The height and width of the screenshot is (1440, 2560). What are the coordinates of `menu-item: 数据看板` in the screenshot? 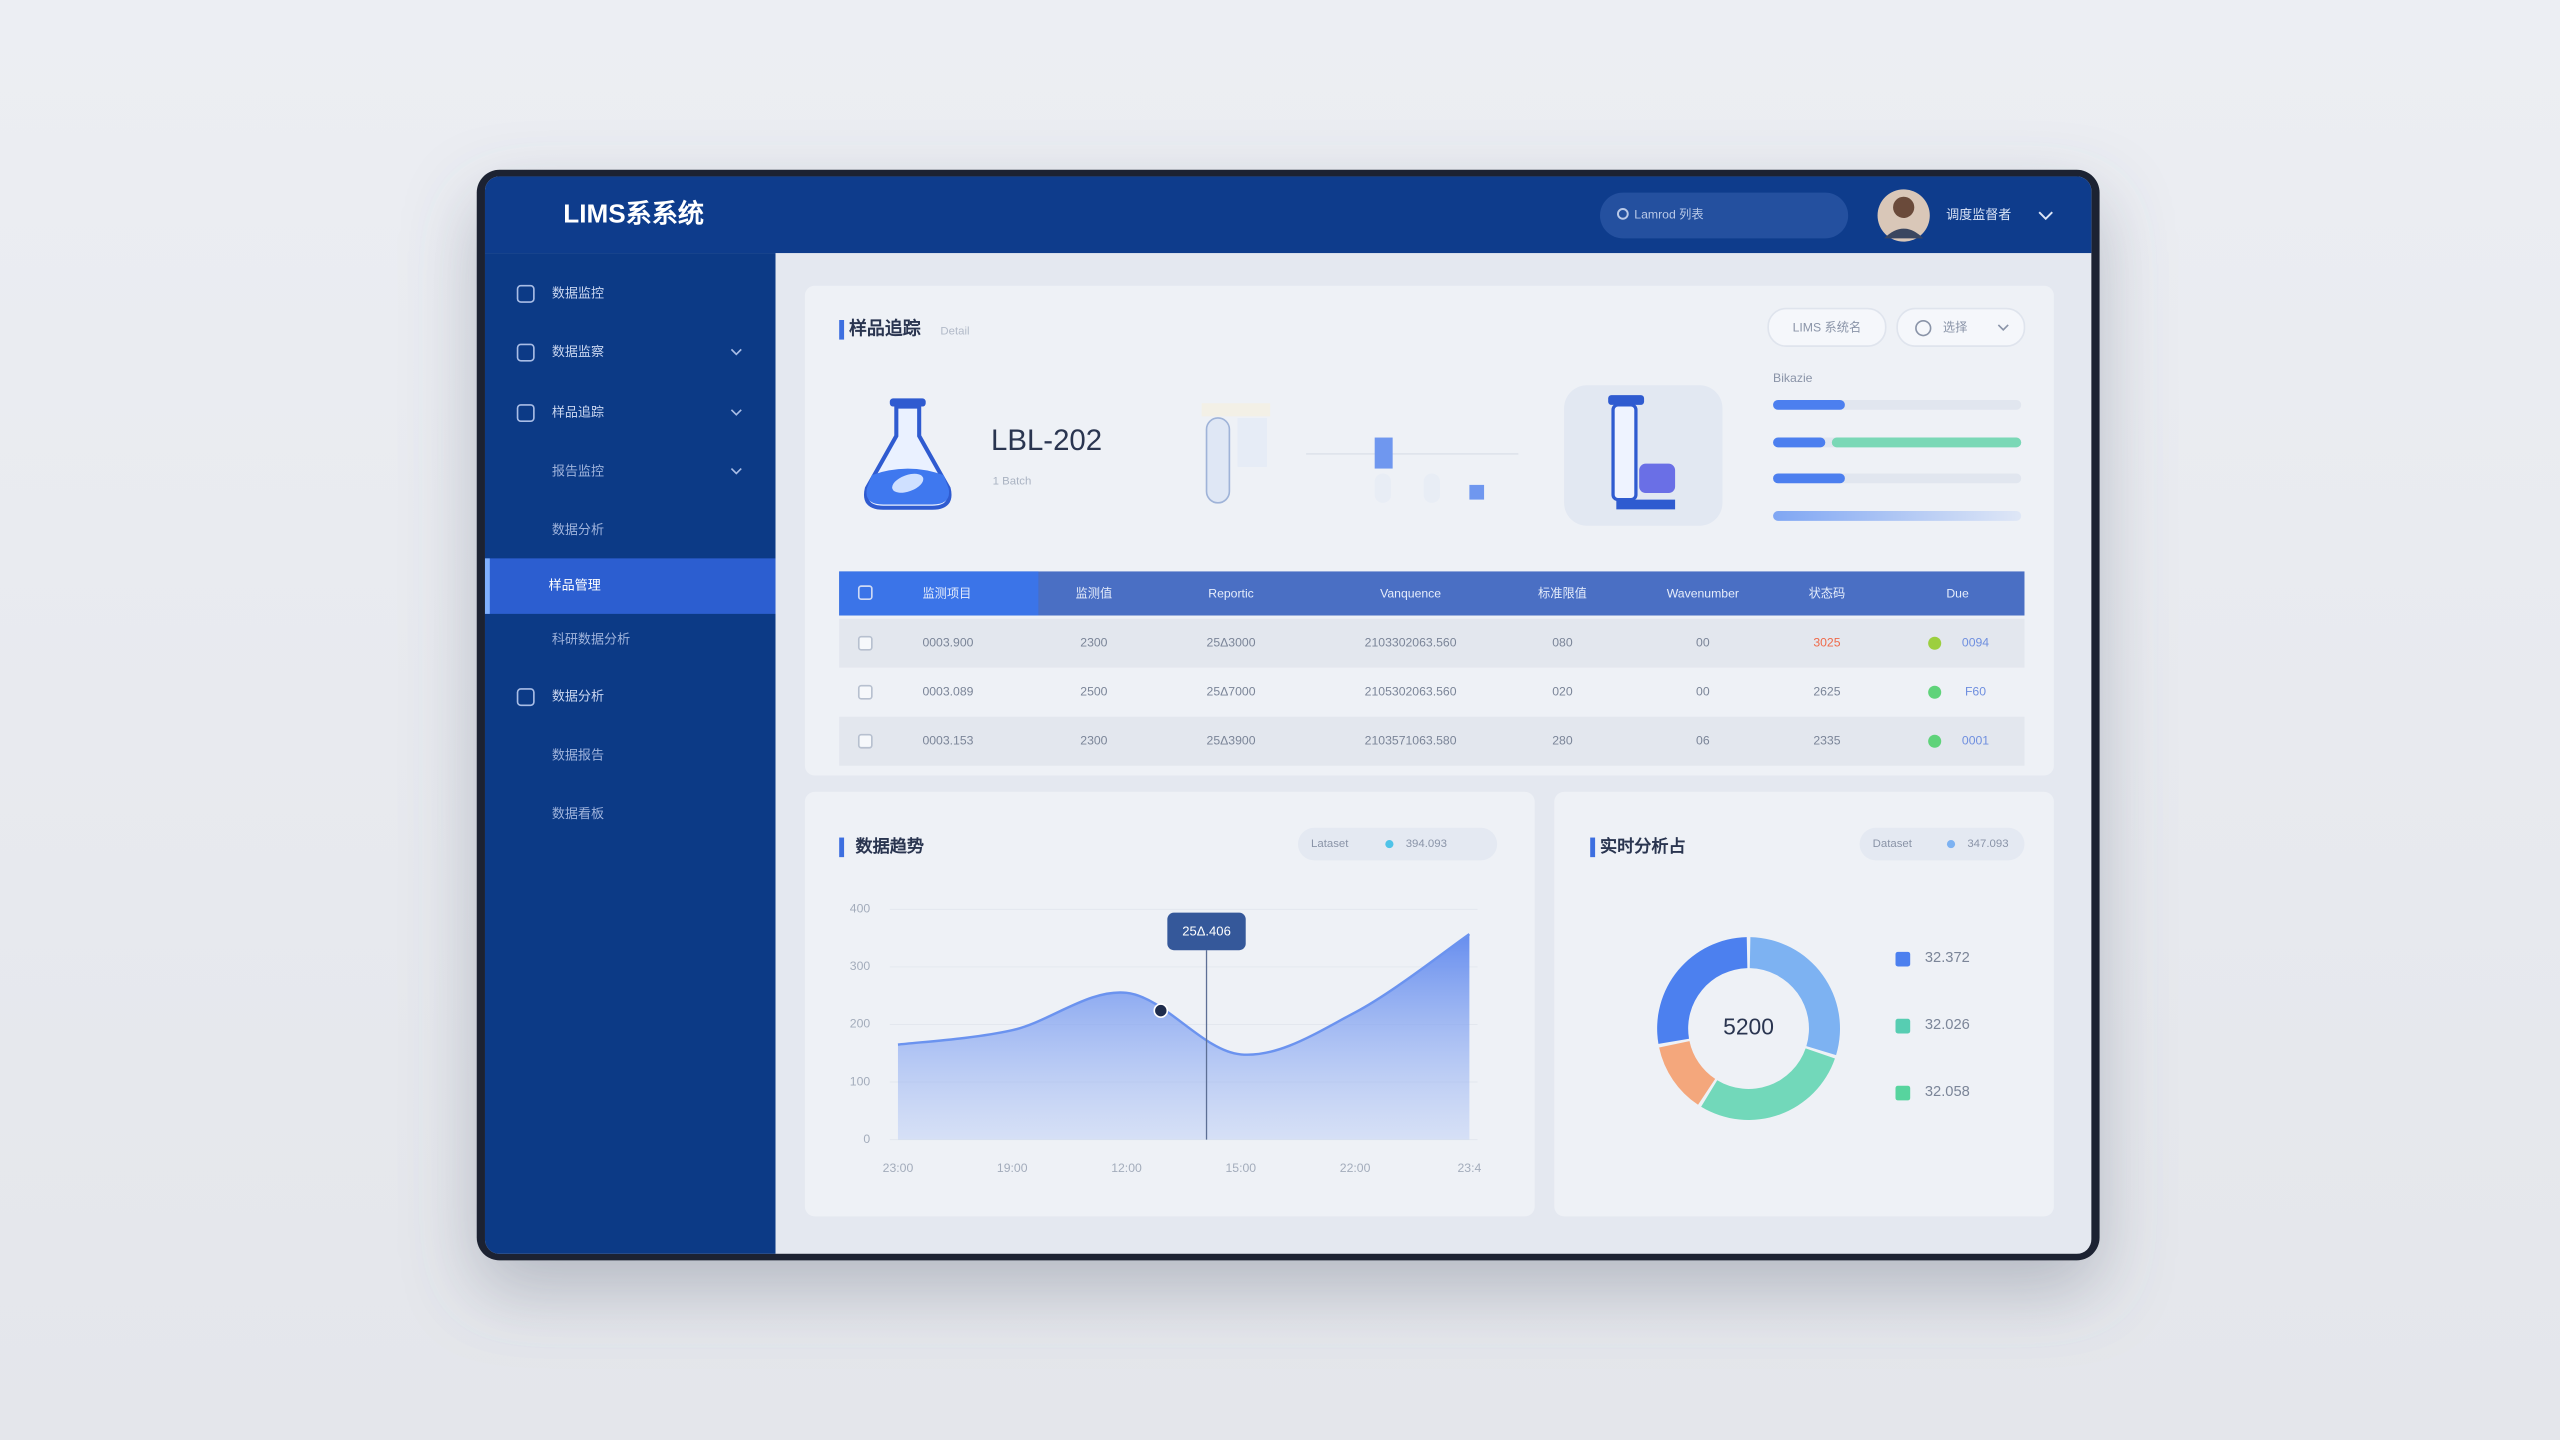 It's located at (578, 813).